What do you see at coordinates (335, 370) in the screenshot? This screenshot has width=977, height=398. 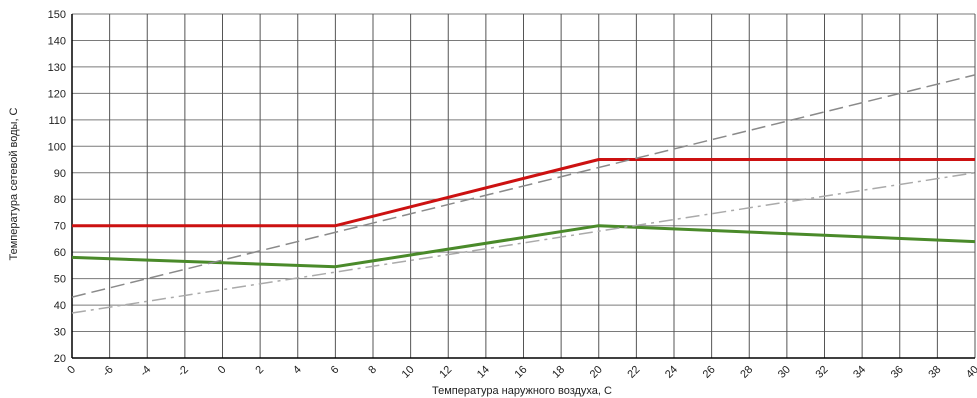 I see `x-tick-label: 6` at bounding box center [335, 370].